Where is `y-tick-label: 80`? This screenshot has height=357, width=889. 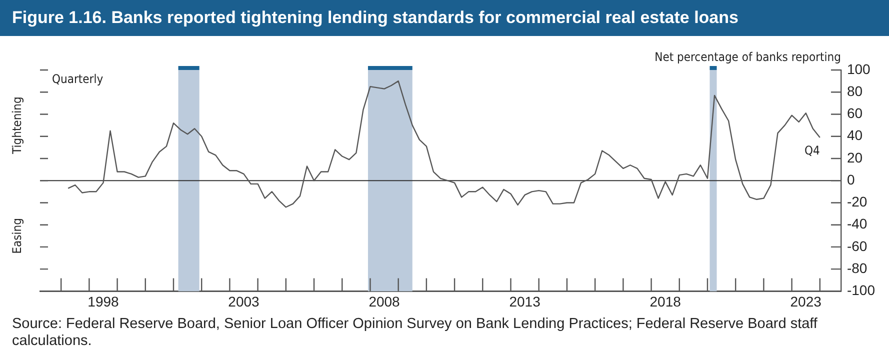
y-tick-label: 80 is located at coordinates (854, 90).